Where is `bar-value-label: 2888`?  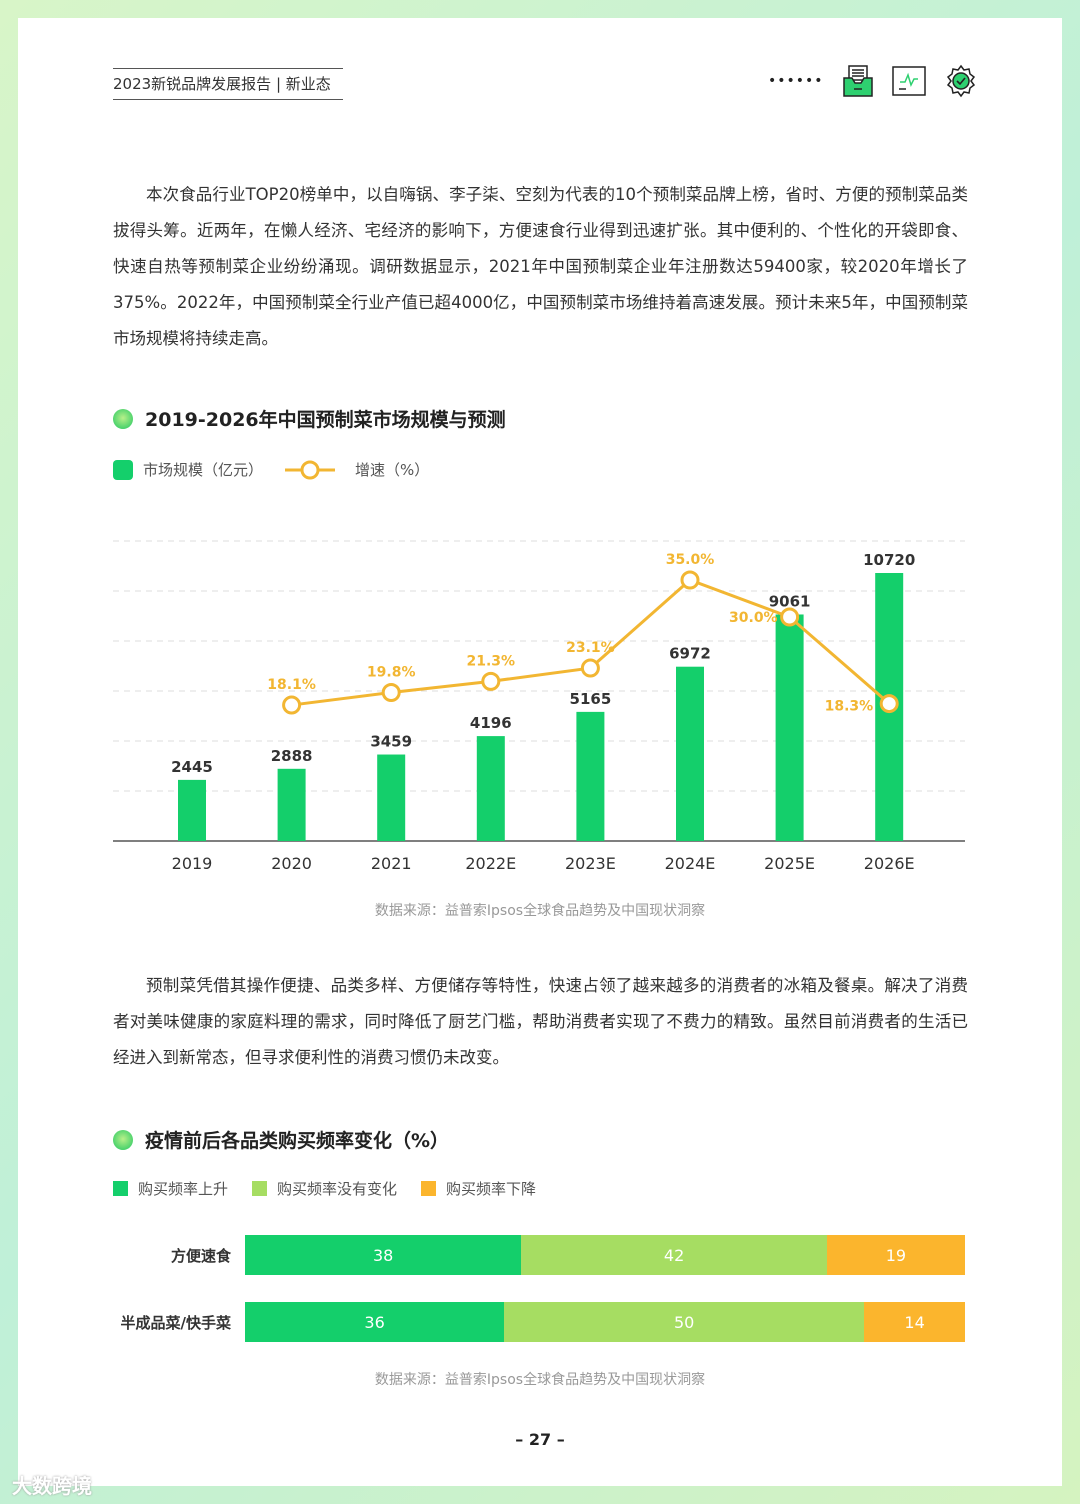
bar-value-label: 2888 is located at coordinates (292, 756).